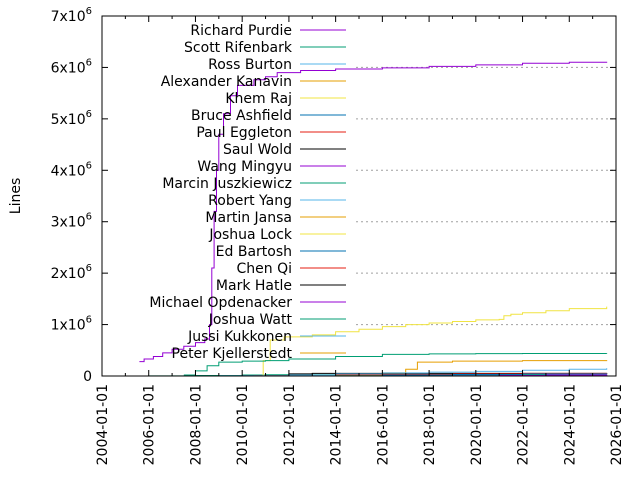 The width and height of the screenshot is (640, 480). I want to click on x-tick-label: 2008-01-01, so click(196, 424).